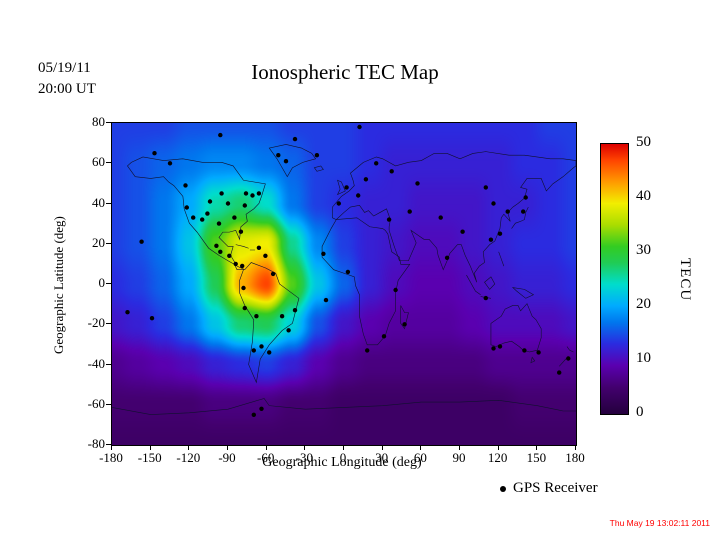  What do you see at coordinates (343, 457) in the screenshot?
I see `xtick-label: 0` at bounding box center [343, 457].